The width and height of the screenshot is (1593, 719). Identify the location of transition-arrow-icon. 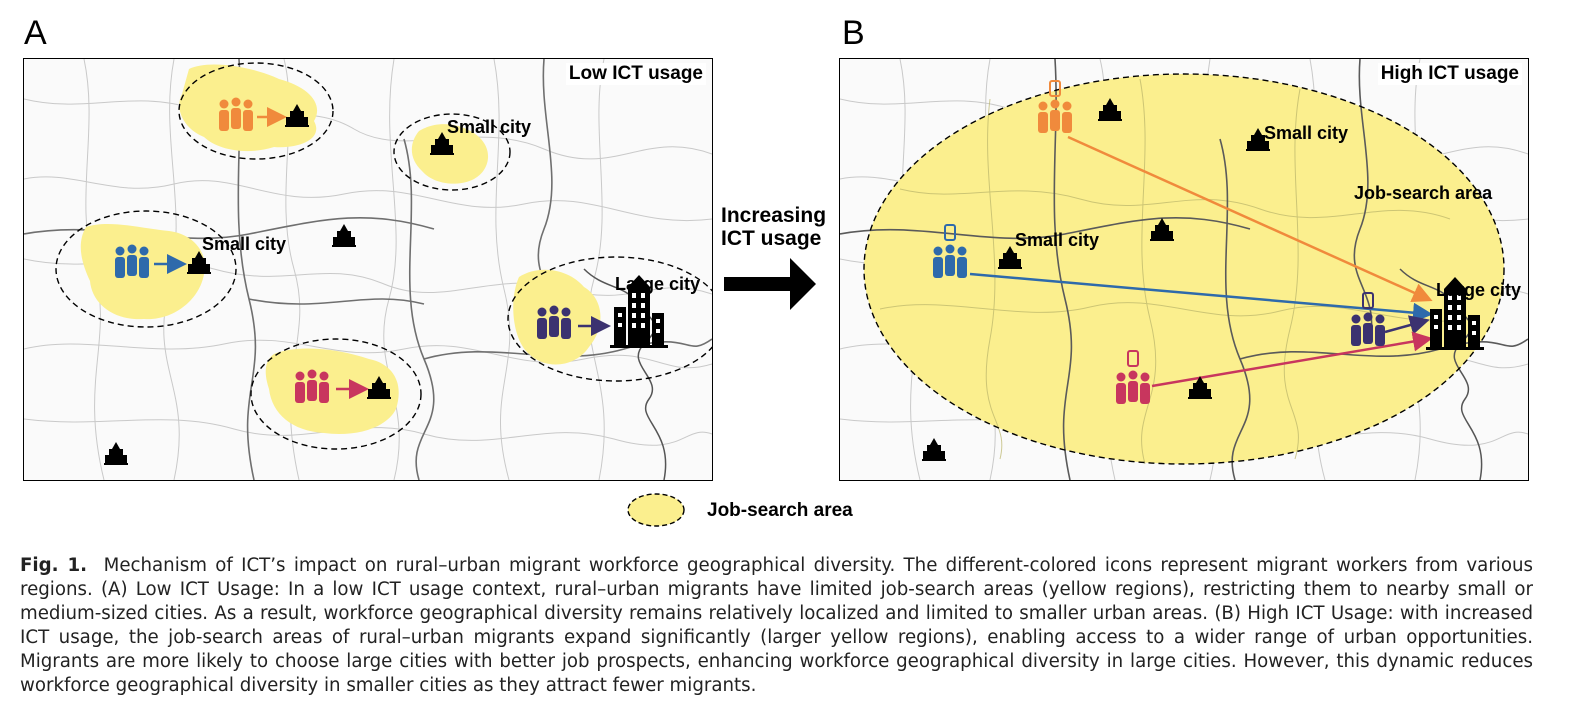
(770, 284).